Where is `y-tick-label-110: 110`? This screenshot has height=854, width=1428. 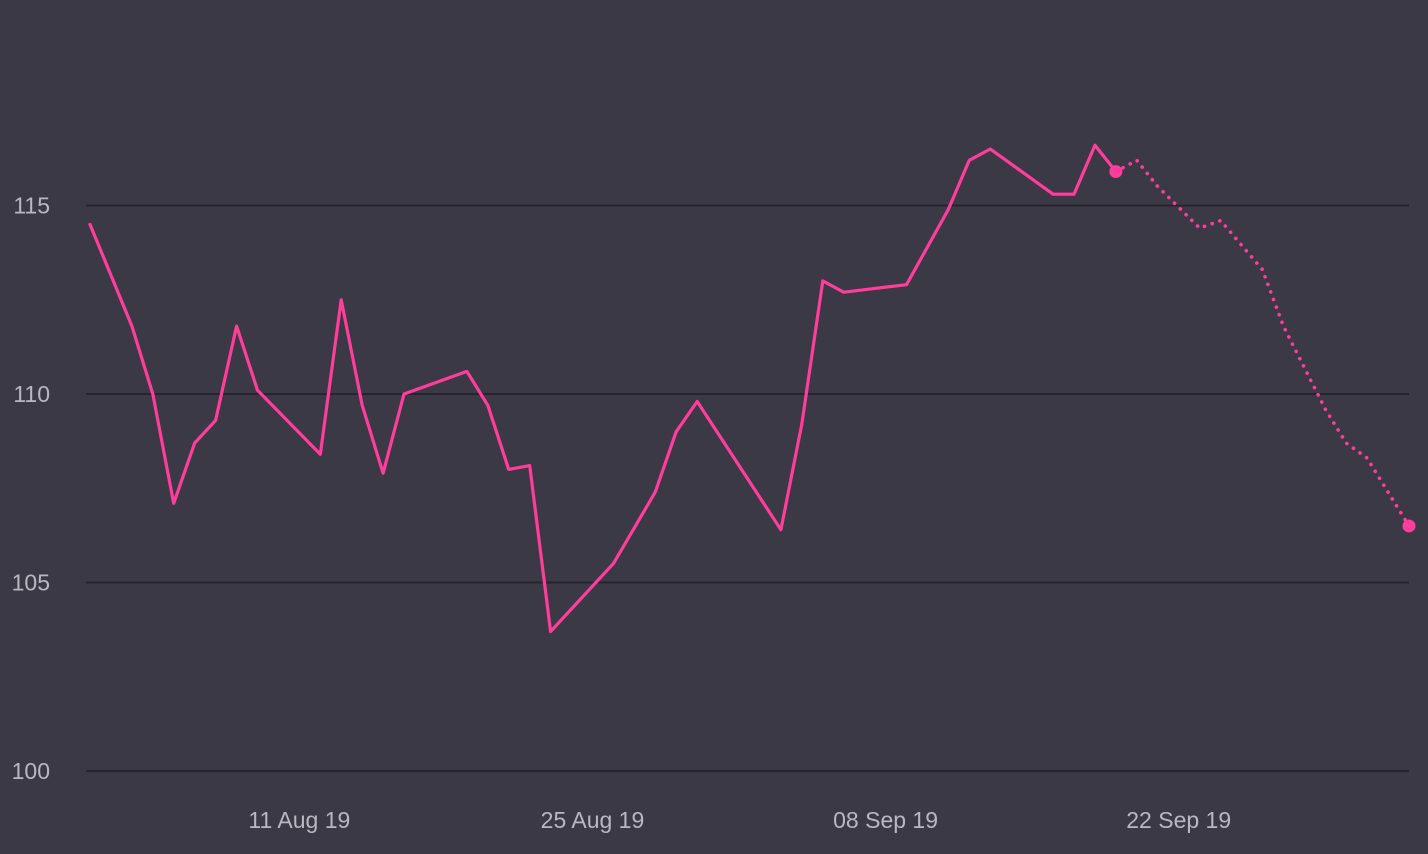
y-tick-label-110: 110 is located at coordinates (31, 394).